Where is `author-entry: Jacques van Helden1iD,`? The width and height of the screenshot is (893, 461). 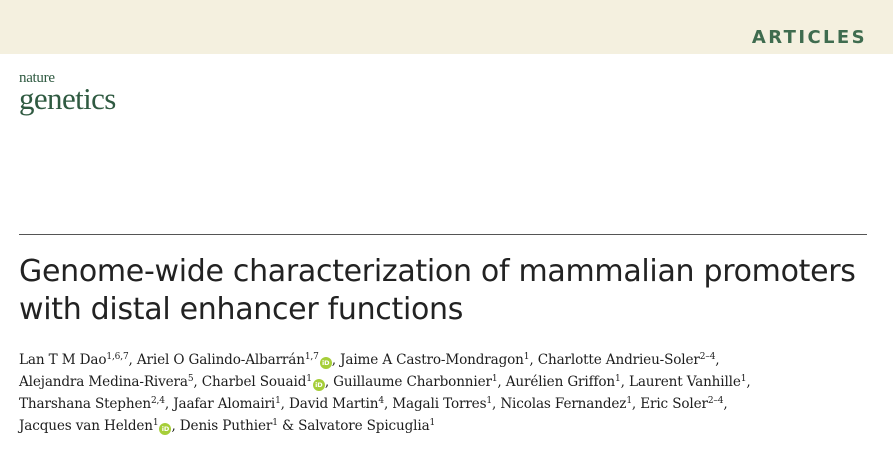
author-entry: Jacques van Helden1iD, is located at coordinates (99, 426).